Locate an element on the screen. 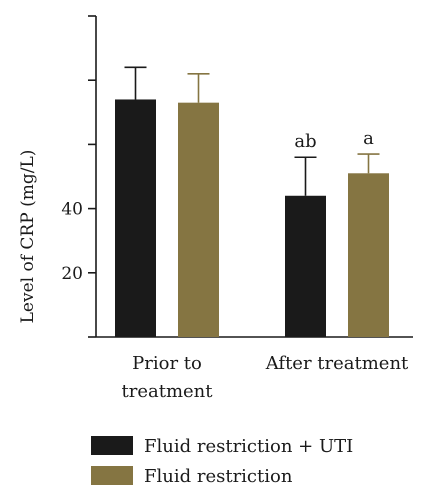 The image size is (431, 500). x-category-label: After treatment is located at coordinates (337, 363).